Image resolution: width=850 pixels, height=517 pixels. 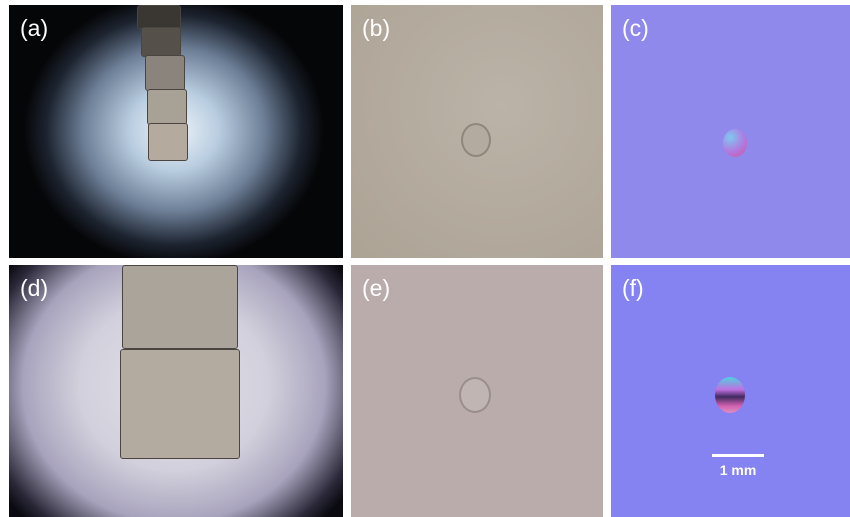 I want to click on panel-label: (a), so click(x=34, y=28).